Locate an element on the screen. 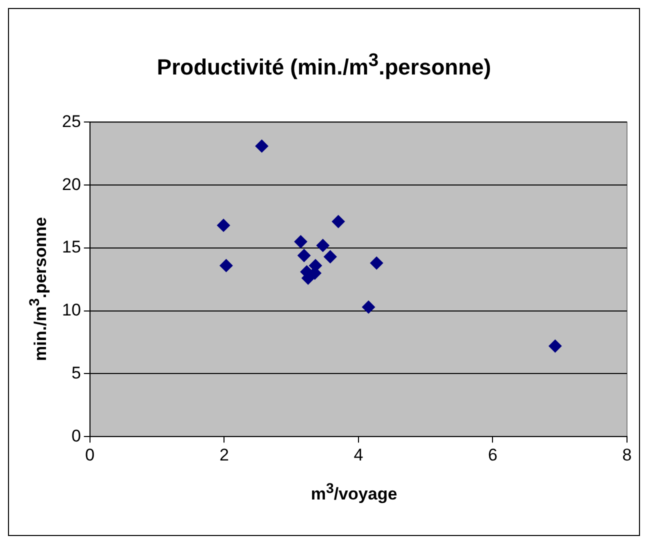  y-tick-label: 5 is located at coordinates (76, 372).